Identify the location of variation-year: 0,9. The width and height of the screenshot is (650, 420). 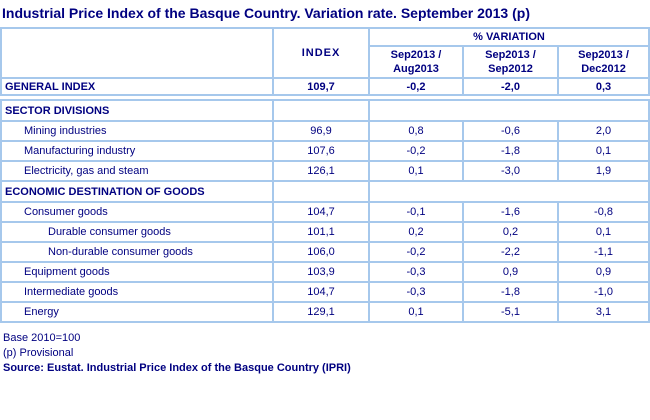
(510, 272).